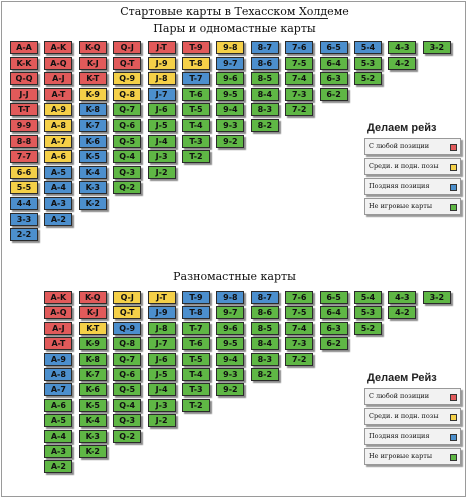 This screenshot has width=469, height=500. I want to click on legend-item-y: Среди. и подн. позы, so click(412, 416).